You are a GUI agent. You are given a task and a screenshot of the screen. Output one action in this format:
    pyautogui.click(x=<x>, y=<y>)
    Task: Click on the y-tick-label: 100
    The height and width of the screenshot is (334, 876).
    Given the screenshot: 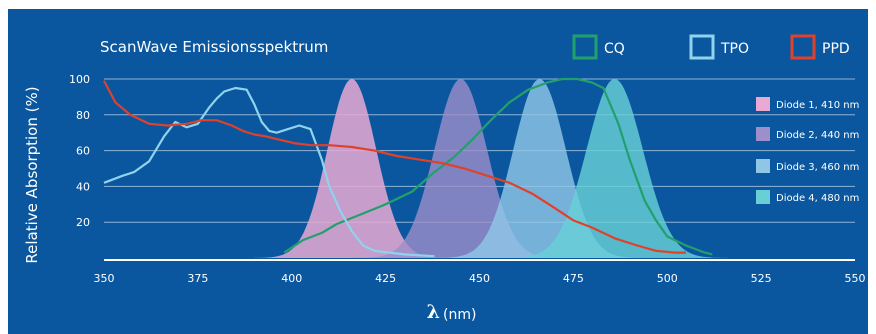 What is the action you would take?
    pyautogui.click(x=79, y=79)
    